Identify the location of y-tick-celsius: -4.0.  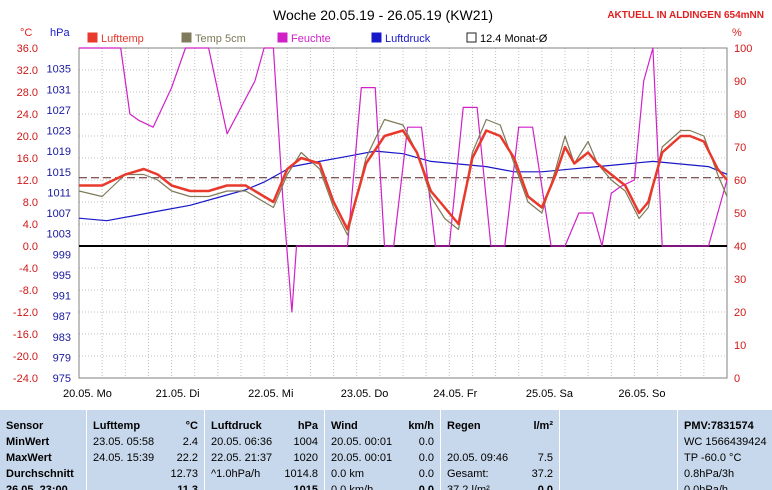
(28, 269).